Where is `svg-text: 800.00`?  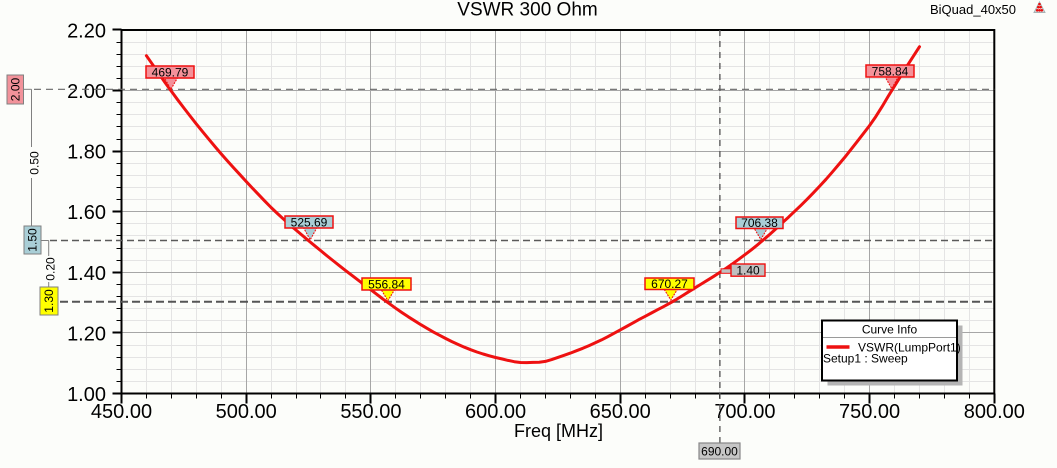
svg-text: 800.00 is located at coordinates (994, 412).